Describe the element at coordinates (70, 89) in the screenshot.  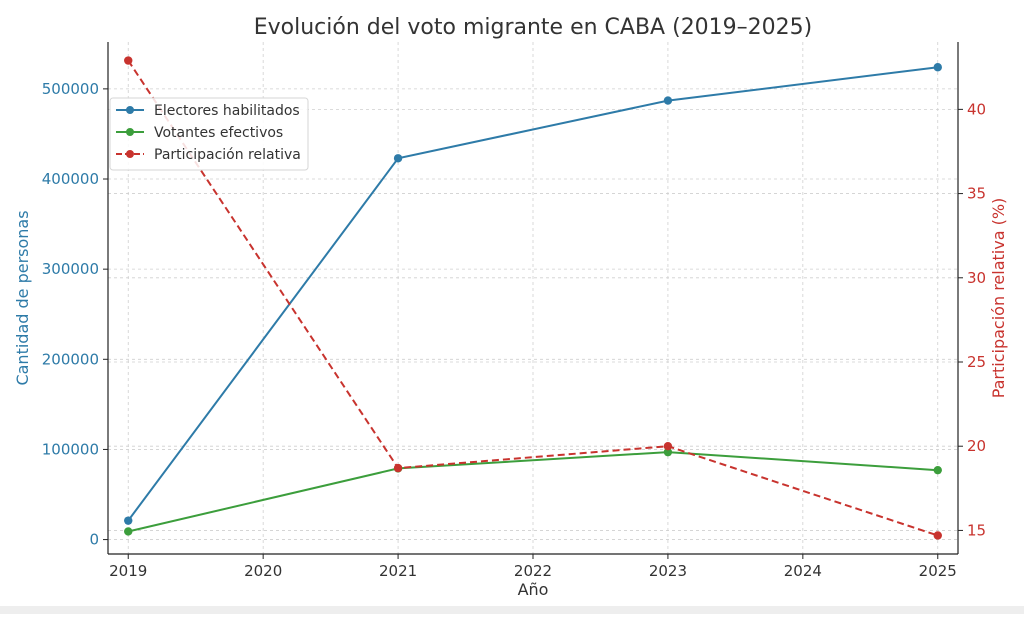
I see `y-left-tick-label: 500000` at that location.